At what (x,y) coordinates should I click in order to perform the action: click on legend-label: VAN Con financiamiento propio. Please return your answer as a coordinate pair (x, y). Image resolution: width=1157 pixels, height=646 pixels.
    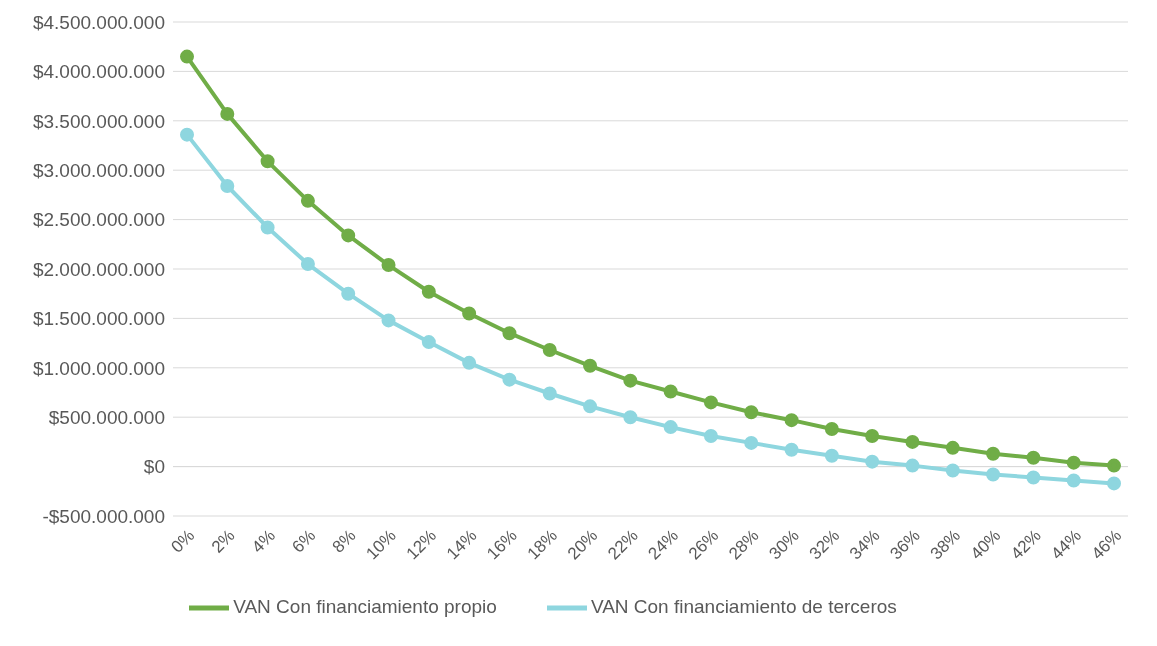
    Looking at the image, I should click on (365, 607).